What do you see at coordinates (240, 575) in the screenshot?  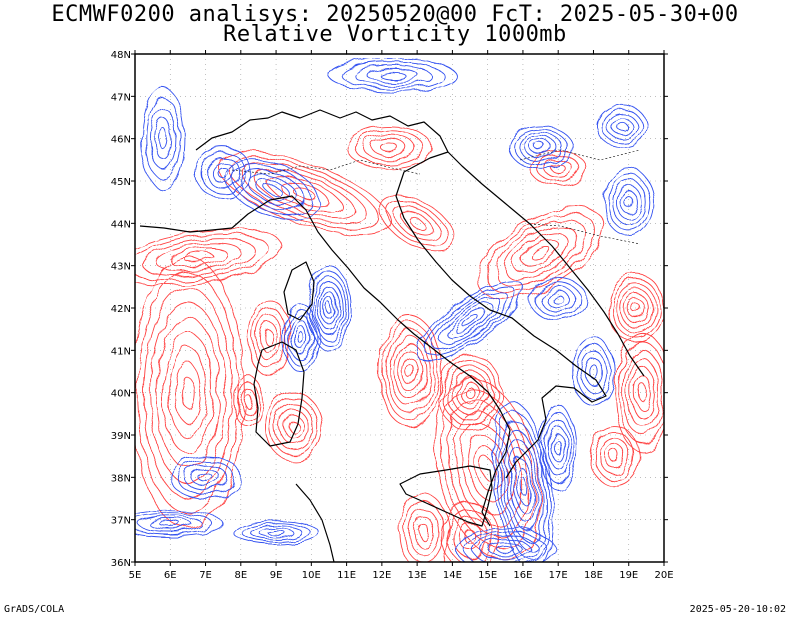 I see `lon-label: 8E` at bounding box center [240, 575].